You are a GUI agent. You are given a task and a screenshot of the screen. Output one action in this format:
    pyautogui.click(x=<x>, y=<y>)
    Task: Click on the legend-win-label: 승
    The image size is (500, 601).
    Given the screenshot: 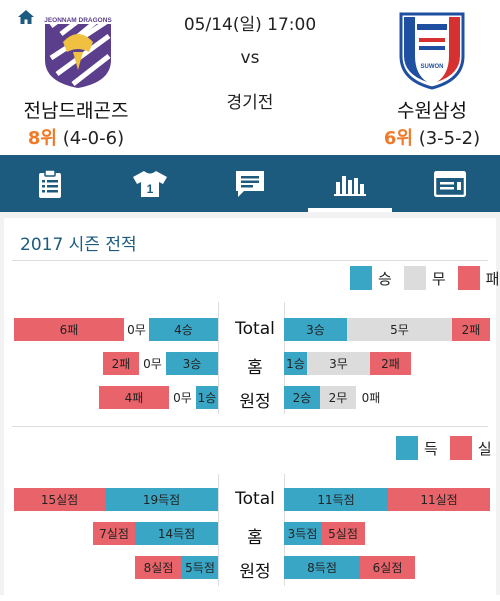 What is the action you would take?
    pyautogui.click(x=385, y=278)
    